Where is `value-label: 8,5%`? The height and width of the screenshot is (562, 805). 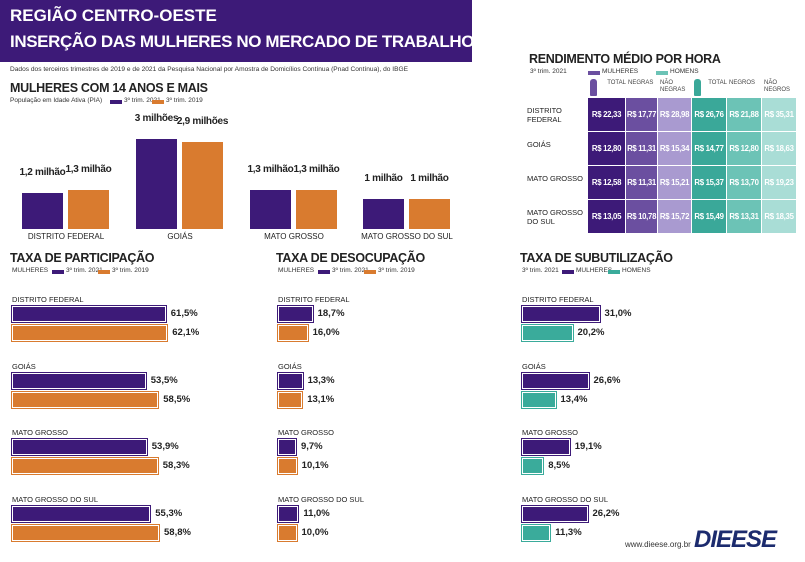 value-label: 8,5% is located at coordinates (559, 466).